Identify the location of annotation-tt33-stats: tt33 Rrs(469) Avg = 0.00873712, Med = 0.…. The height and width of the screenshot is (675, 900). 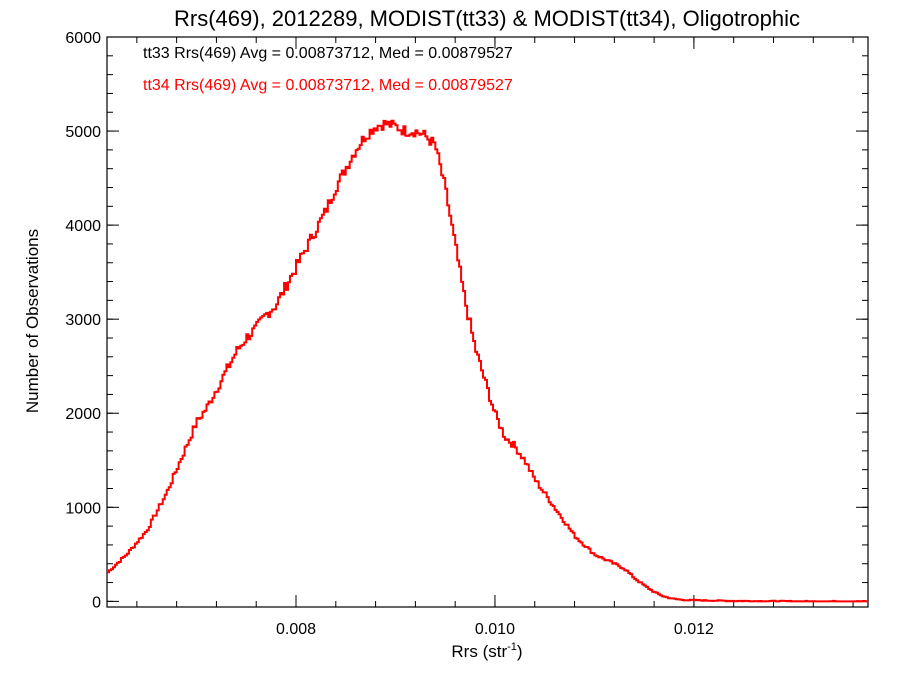
(328, 53).